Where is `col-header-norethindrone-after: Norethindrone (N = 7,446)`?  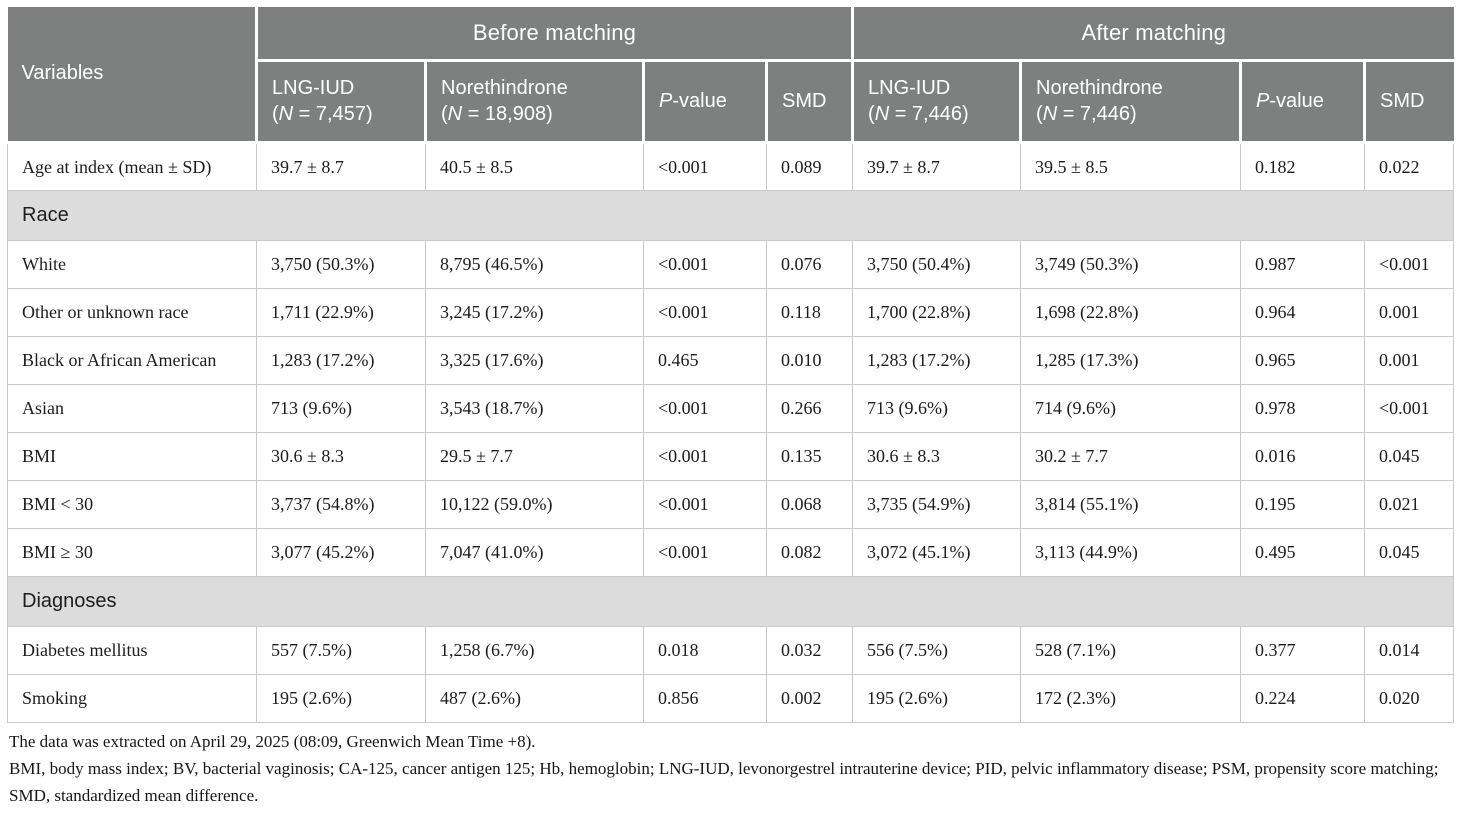
col-header-norethindrone-after: Norethindrone (N = 7,446) is located at coordinates (1131, 102).